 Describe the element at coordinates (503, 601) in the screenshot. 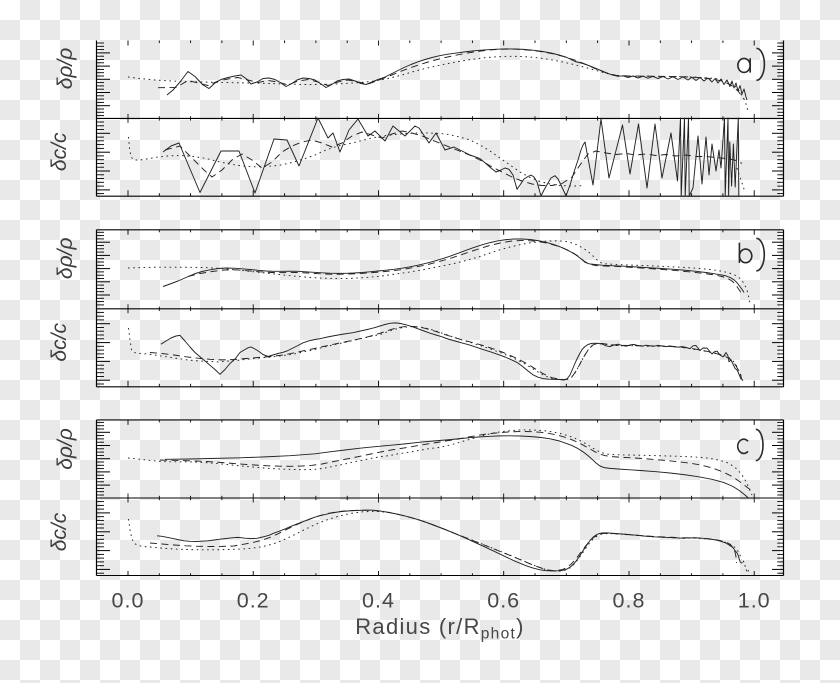

I see `svg-text: 0.6` at that location.